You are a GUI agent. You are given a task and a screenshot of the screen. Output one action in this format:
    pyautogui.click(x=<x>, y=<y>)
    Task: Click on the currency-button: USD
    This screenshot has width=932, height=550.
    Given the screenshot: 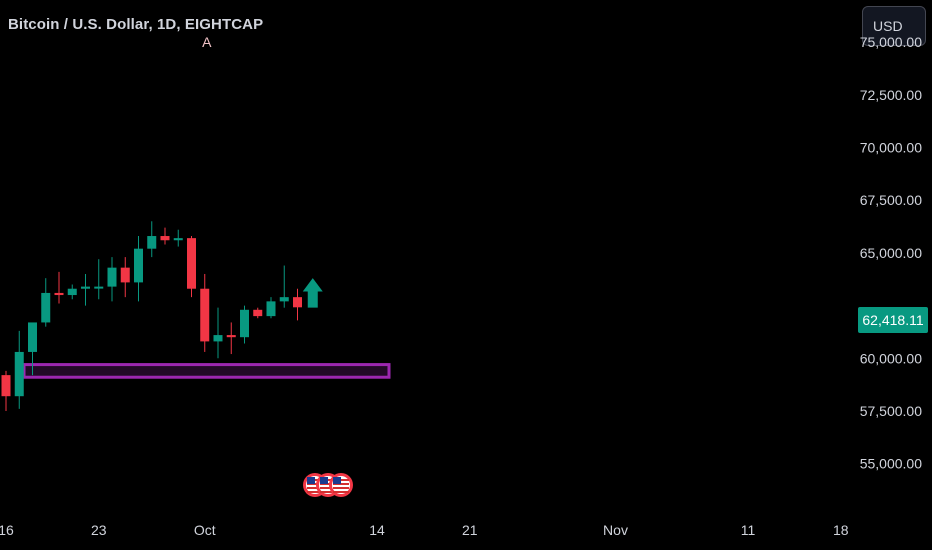 What is the action you would take?
    pyautogui.click(x=894, y=26)
    